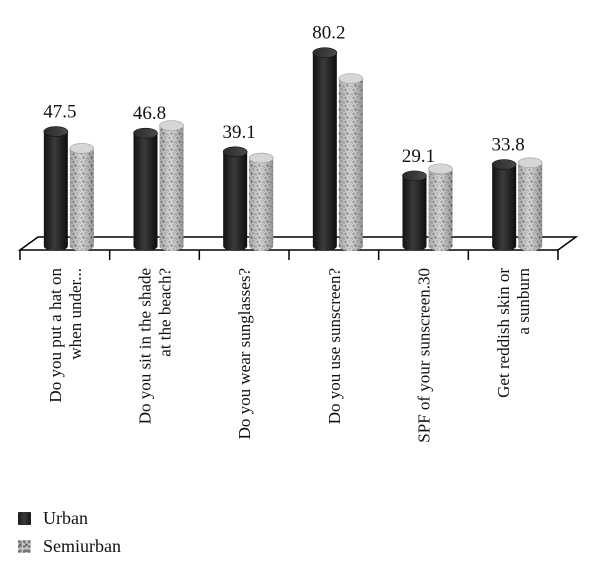 The image size is (600, 576). I want to click on category-label-line-0-0: Do you put a hat on, so click(55, 335).